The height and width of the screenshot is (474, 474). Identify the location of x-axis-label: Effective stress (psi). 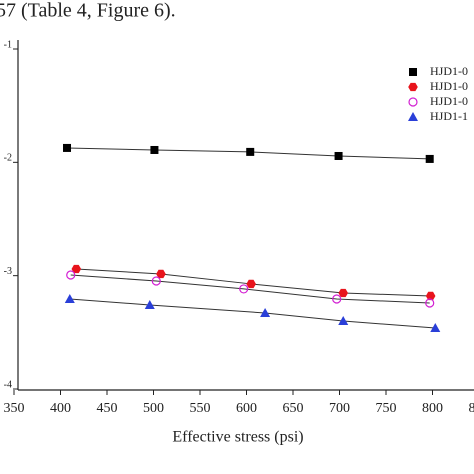
(237, 437).